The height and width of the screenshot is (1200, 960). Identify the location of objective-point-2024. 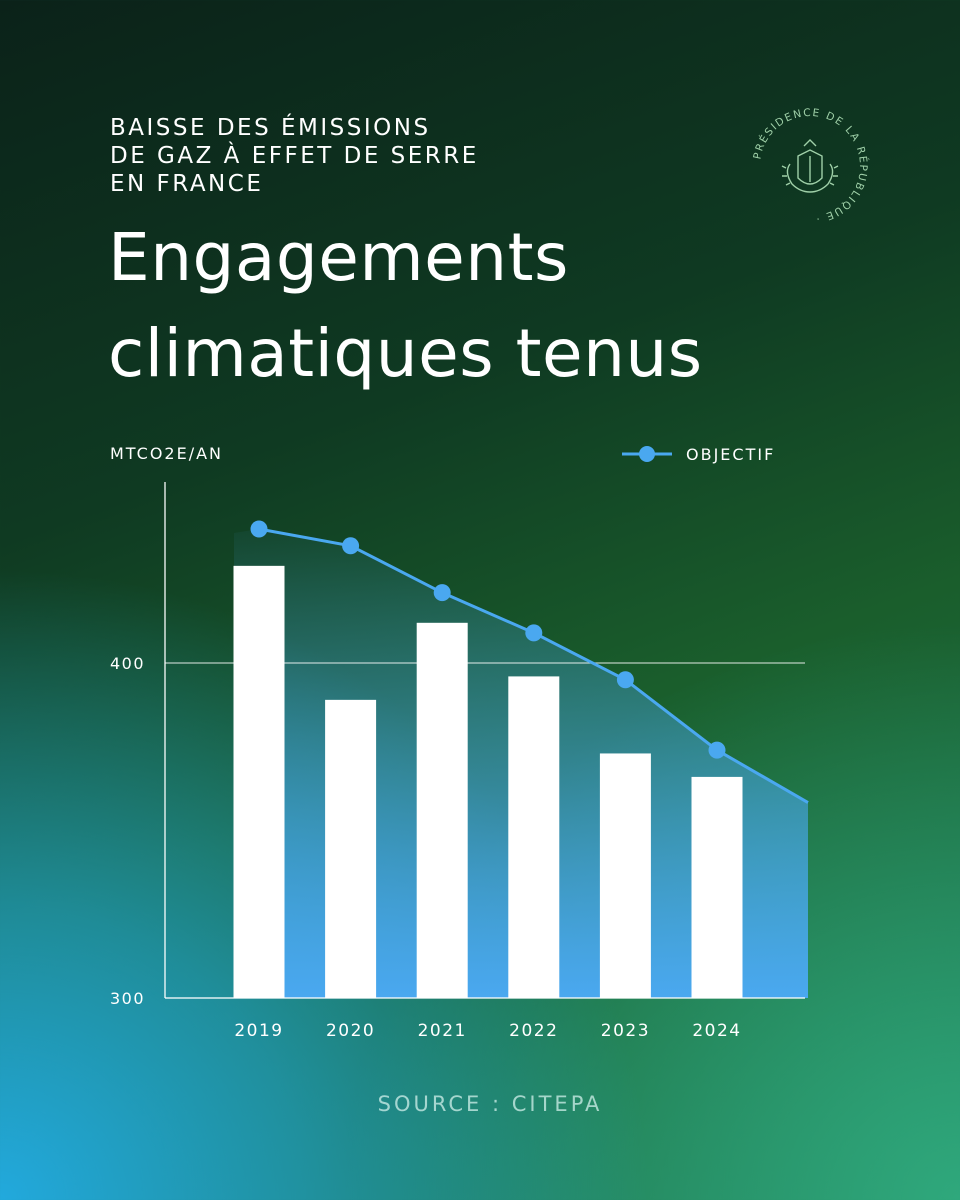
(717, 750).